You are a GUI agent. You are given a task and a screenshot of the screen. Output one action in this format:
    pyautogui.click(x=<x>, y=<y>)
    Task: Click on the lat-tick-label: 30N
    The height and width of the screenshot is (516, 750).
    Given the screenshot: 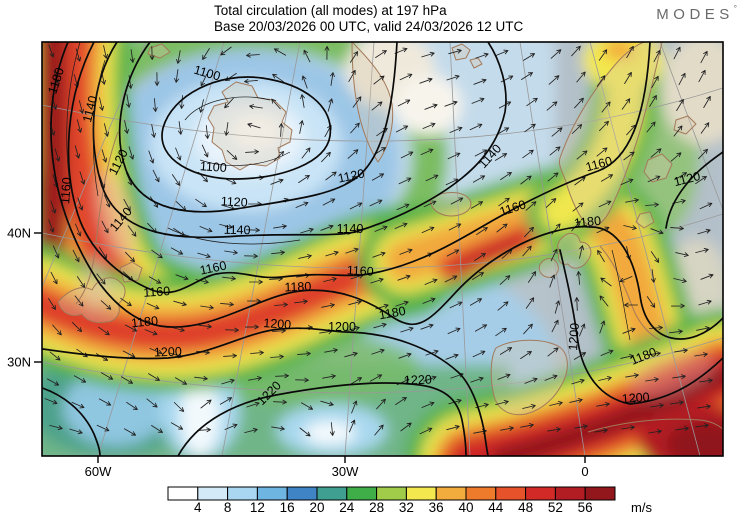 What is the action you would take?
    pyautogui.click(x=19, y=362)
    